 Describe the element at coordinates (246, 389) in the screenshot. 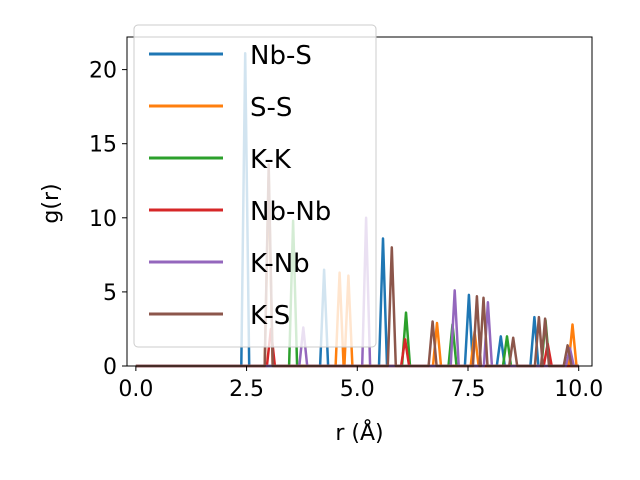

I see `x-tick-label: 2.5` at that location.